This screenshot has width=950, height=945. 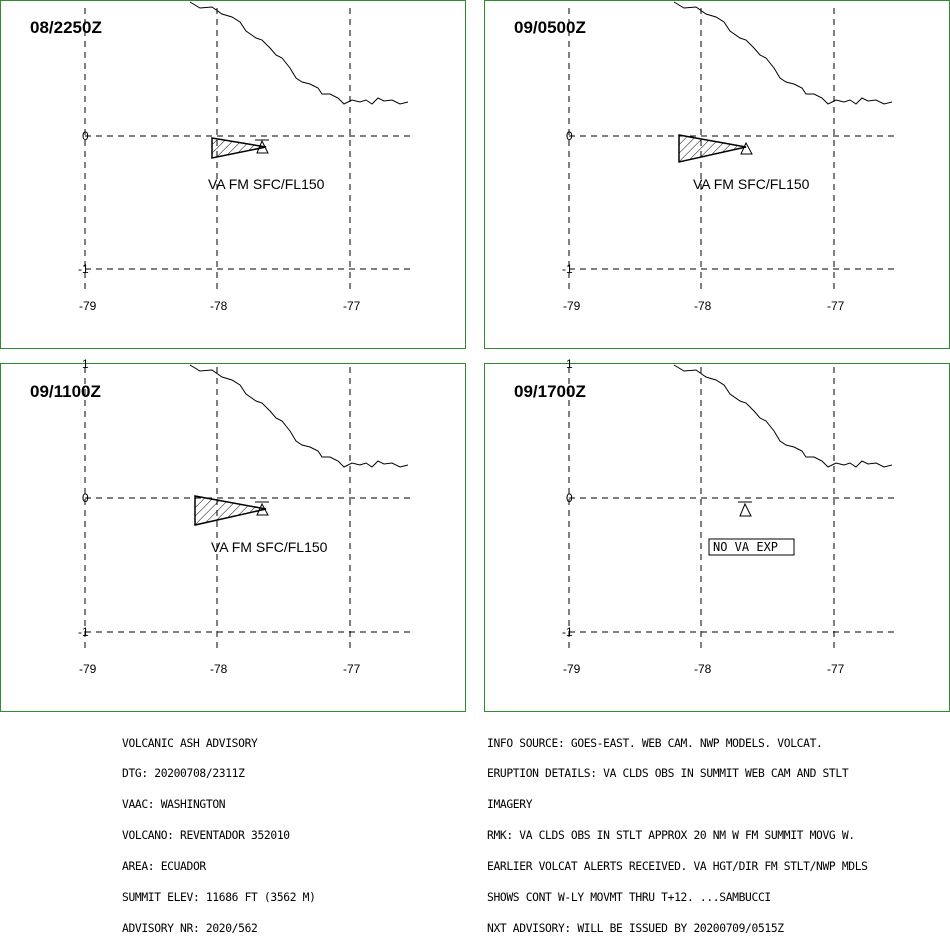 I want to click on advisory-line: DTG: 20200708/2311Z, so click(x=183, y=774).